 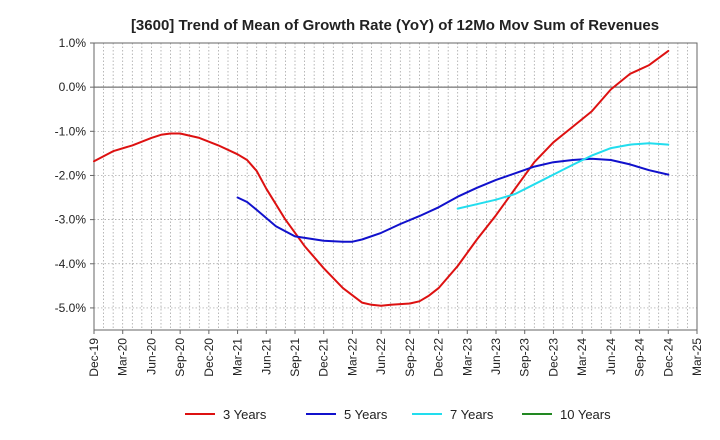 What do you see at coordinates (73, 43) in the screenshot?
I see `y-tick-label: 1.0%` at bounding box center [73, 43].